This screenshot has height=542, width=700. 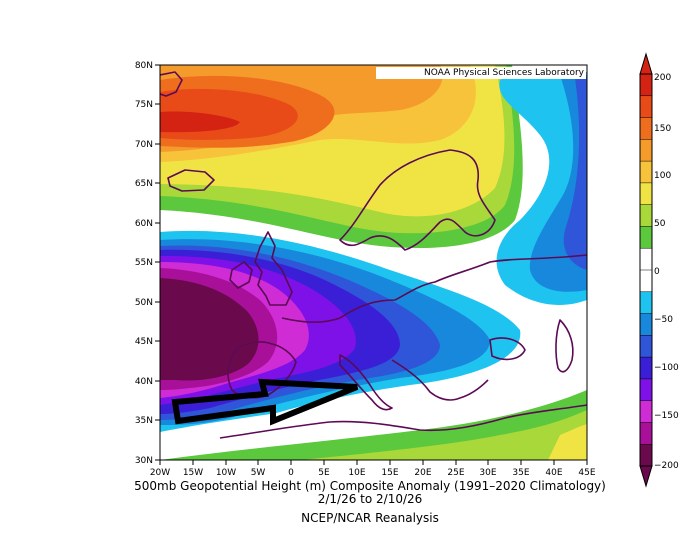 What do you see at coordinates (660, 224) in the screenshot?
I see `colorbar-label: 50` at bounding box center [660, 224].